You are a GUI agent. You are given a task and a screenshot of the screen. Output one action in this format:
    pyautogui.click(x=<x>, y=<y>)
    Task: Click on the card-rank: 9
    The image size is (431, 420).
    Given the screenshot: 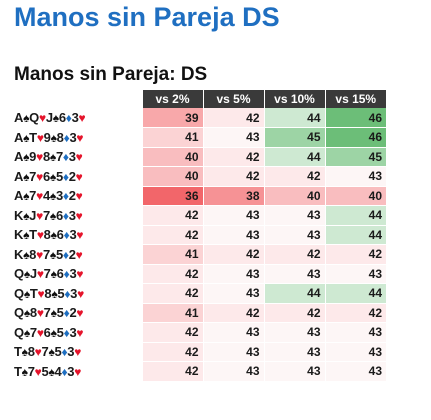 What is the action you would take?
    pyautogui.click(x=47, y=137)
    